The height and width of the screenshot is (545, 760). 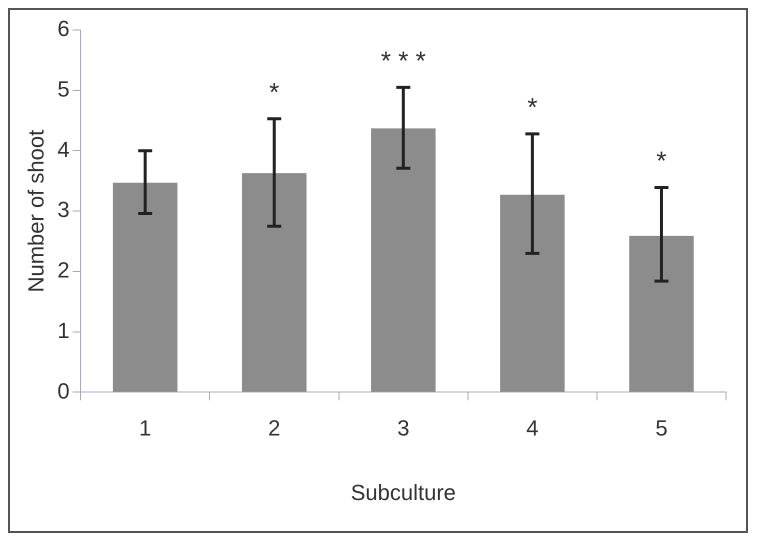 What do you see at coordinates (403, 492) in the screenshot?
I see `x-axis-title: Subculture` at bounding box center [403, 492].